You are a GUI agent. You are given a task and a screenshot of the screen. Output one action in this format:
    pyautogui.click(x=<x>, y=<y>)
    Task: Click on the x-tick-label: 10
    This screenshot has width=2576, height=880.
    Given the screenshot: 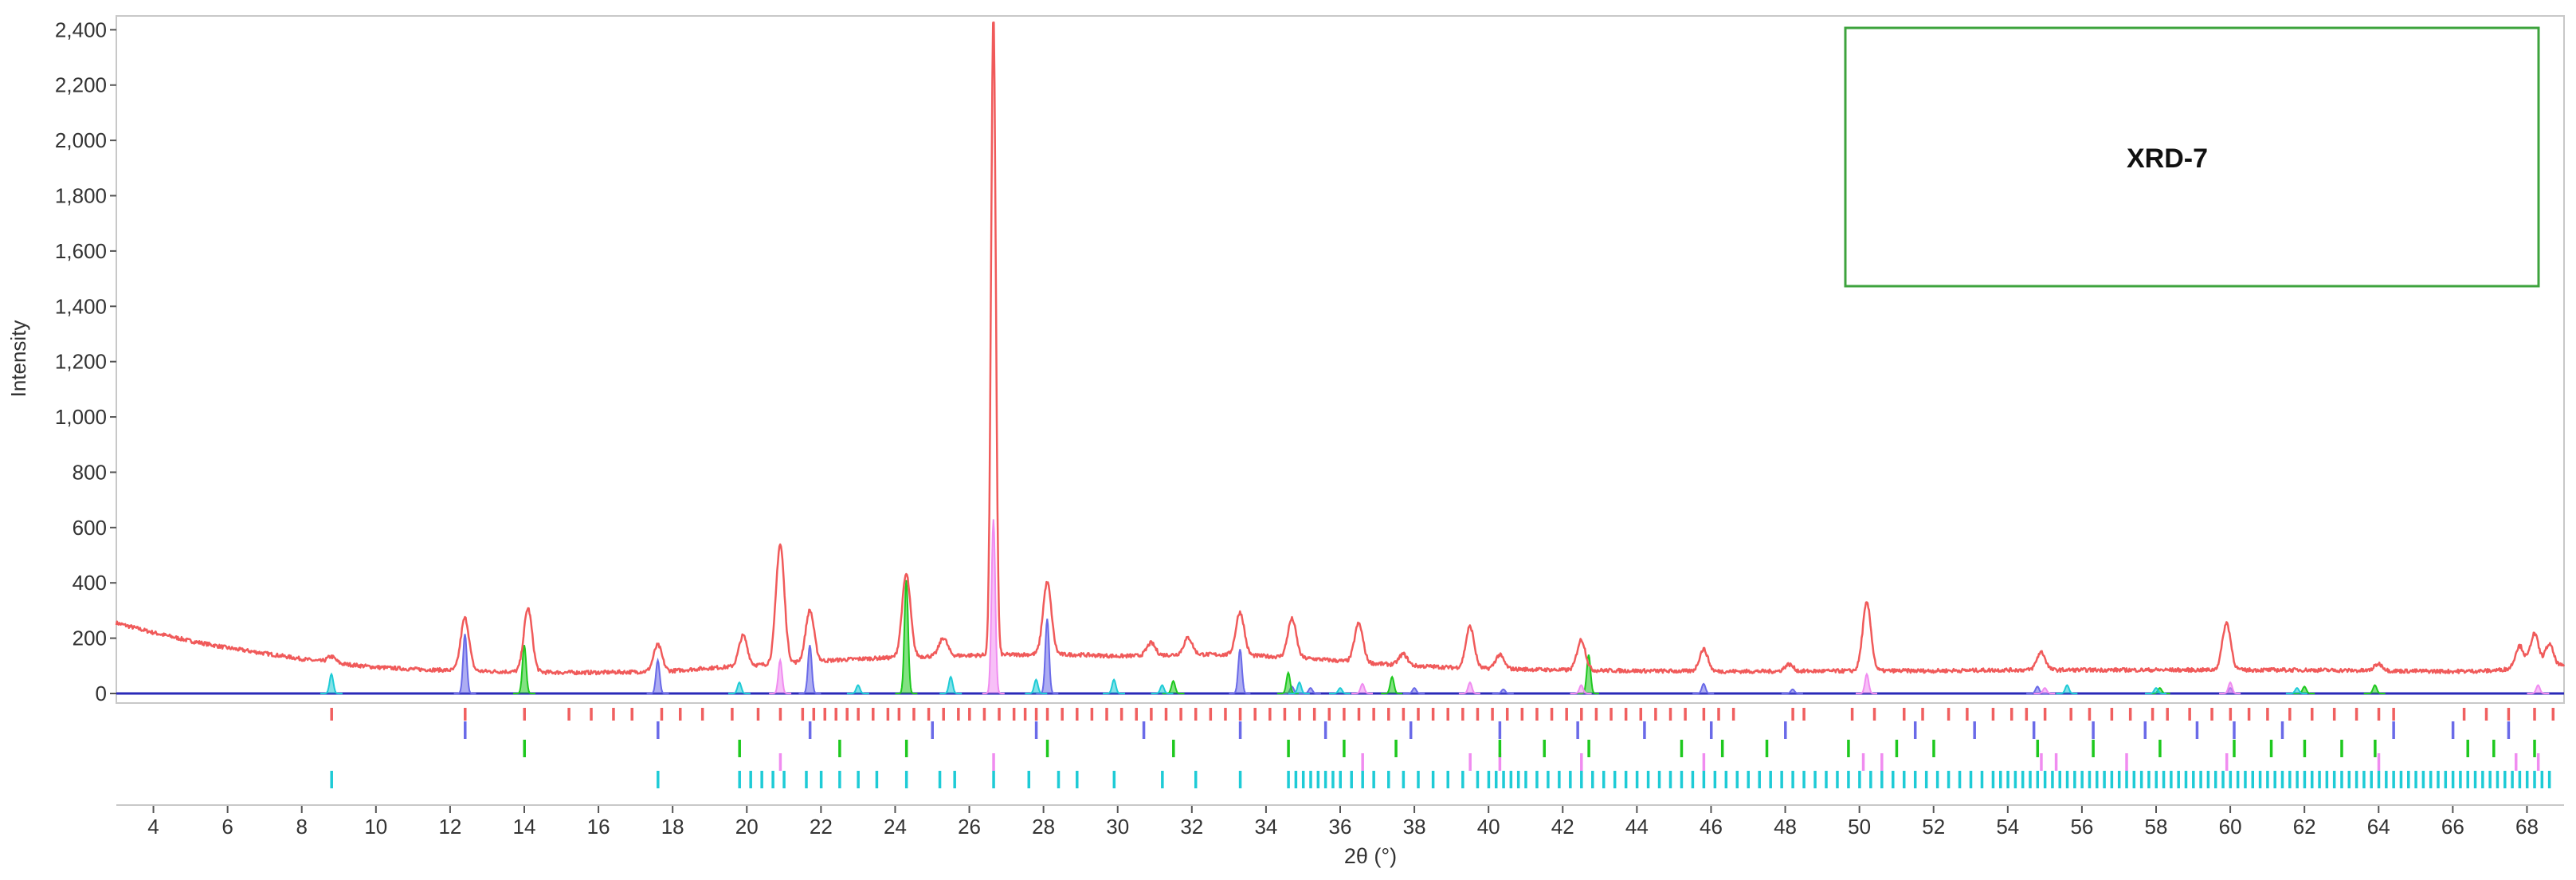 What is the action you would take?
    pyautogui.click(x=375, y=827)
    